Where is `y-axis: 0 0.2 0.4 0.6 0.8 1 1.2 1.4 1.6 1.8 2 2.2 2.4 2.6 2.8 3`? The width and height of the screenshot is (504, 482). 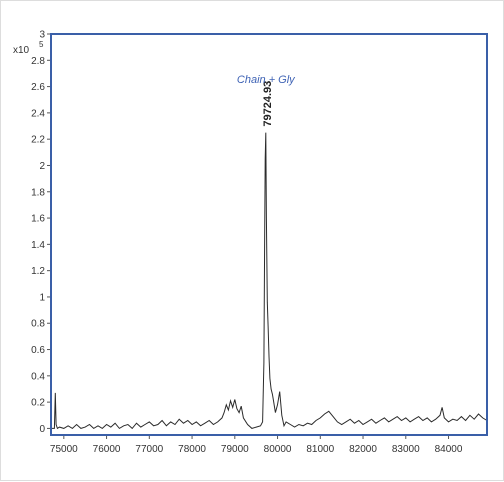
y-axis: 0 0.2 0.4 0.6 0.8 1 1.2 1.4 1.6 1.8 2 2.2 2.4 2.6 2.8 3 is located at coordinates (41, 232).